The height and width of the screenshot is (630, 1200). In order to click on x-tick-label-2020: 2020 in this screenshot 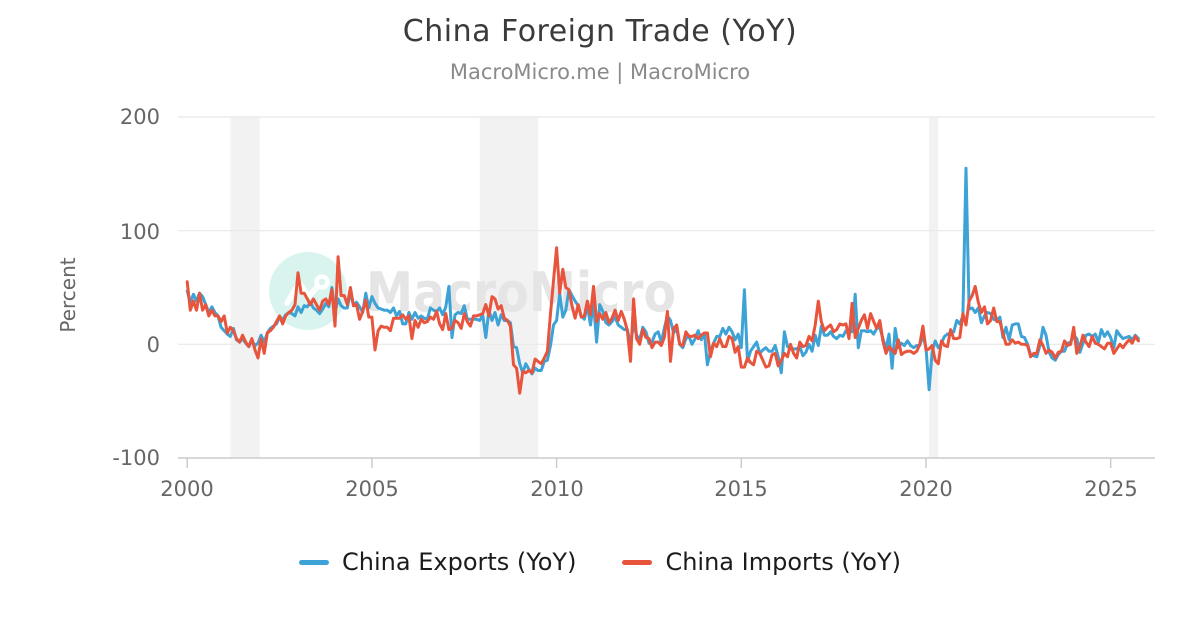, I will do `click(926, 489)`.